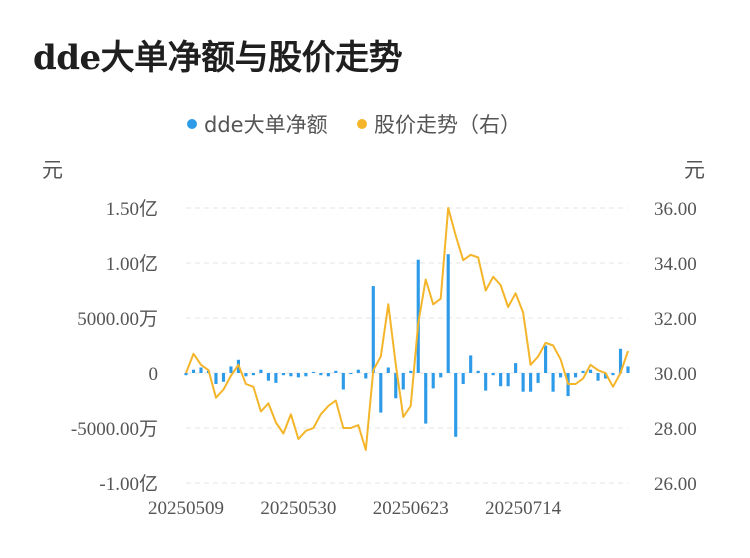  Describe the element at coordinates (218, 58) in the screenshot. I see `chart-title: dde大单净额与股价走势` at that location.